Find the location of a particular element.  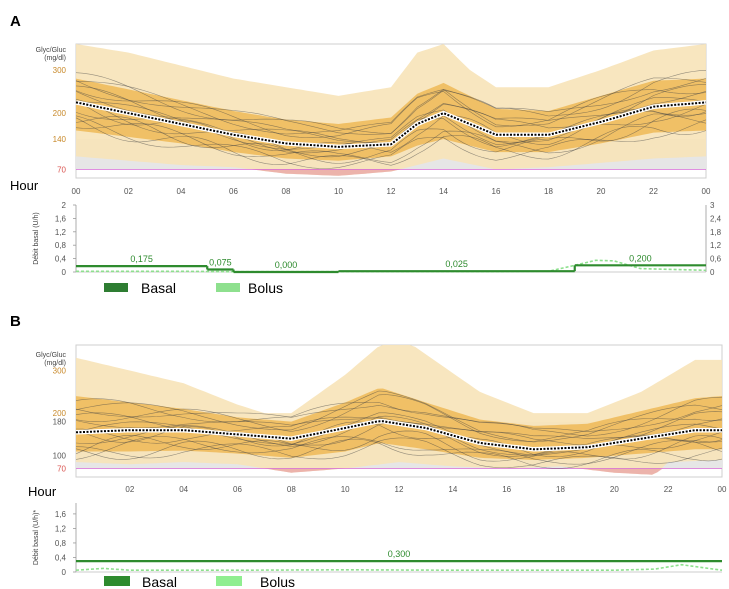

bolus-y-tick-label: 3 is located at coordinates (712, 205).